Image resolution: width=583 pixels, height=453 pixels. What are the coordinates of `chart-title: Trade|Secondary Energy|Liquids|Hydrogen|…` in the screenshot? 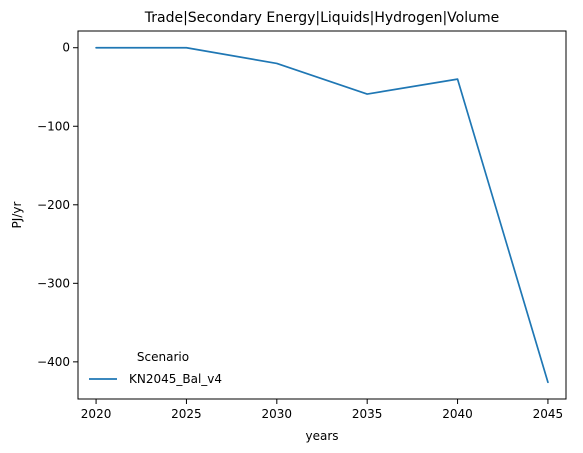 It's located at (321, 18).